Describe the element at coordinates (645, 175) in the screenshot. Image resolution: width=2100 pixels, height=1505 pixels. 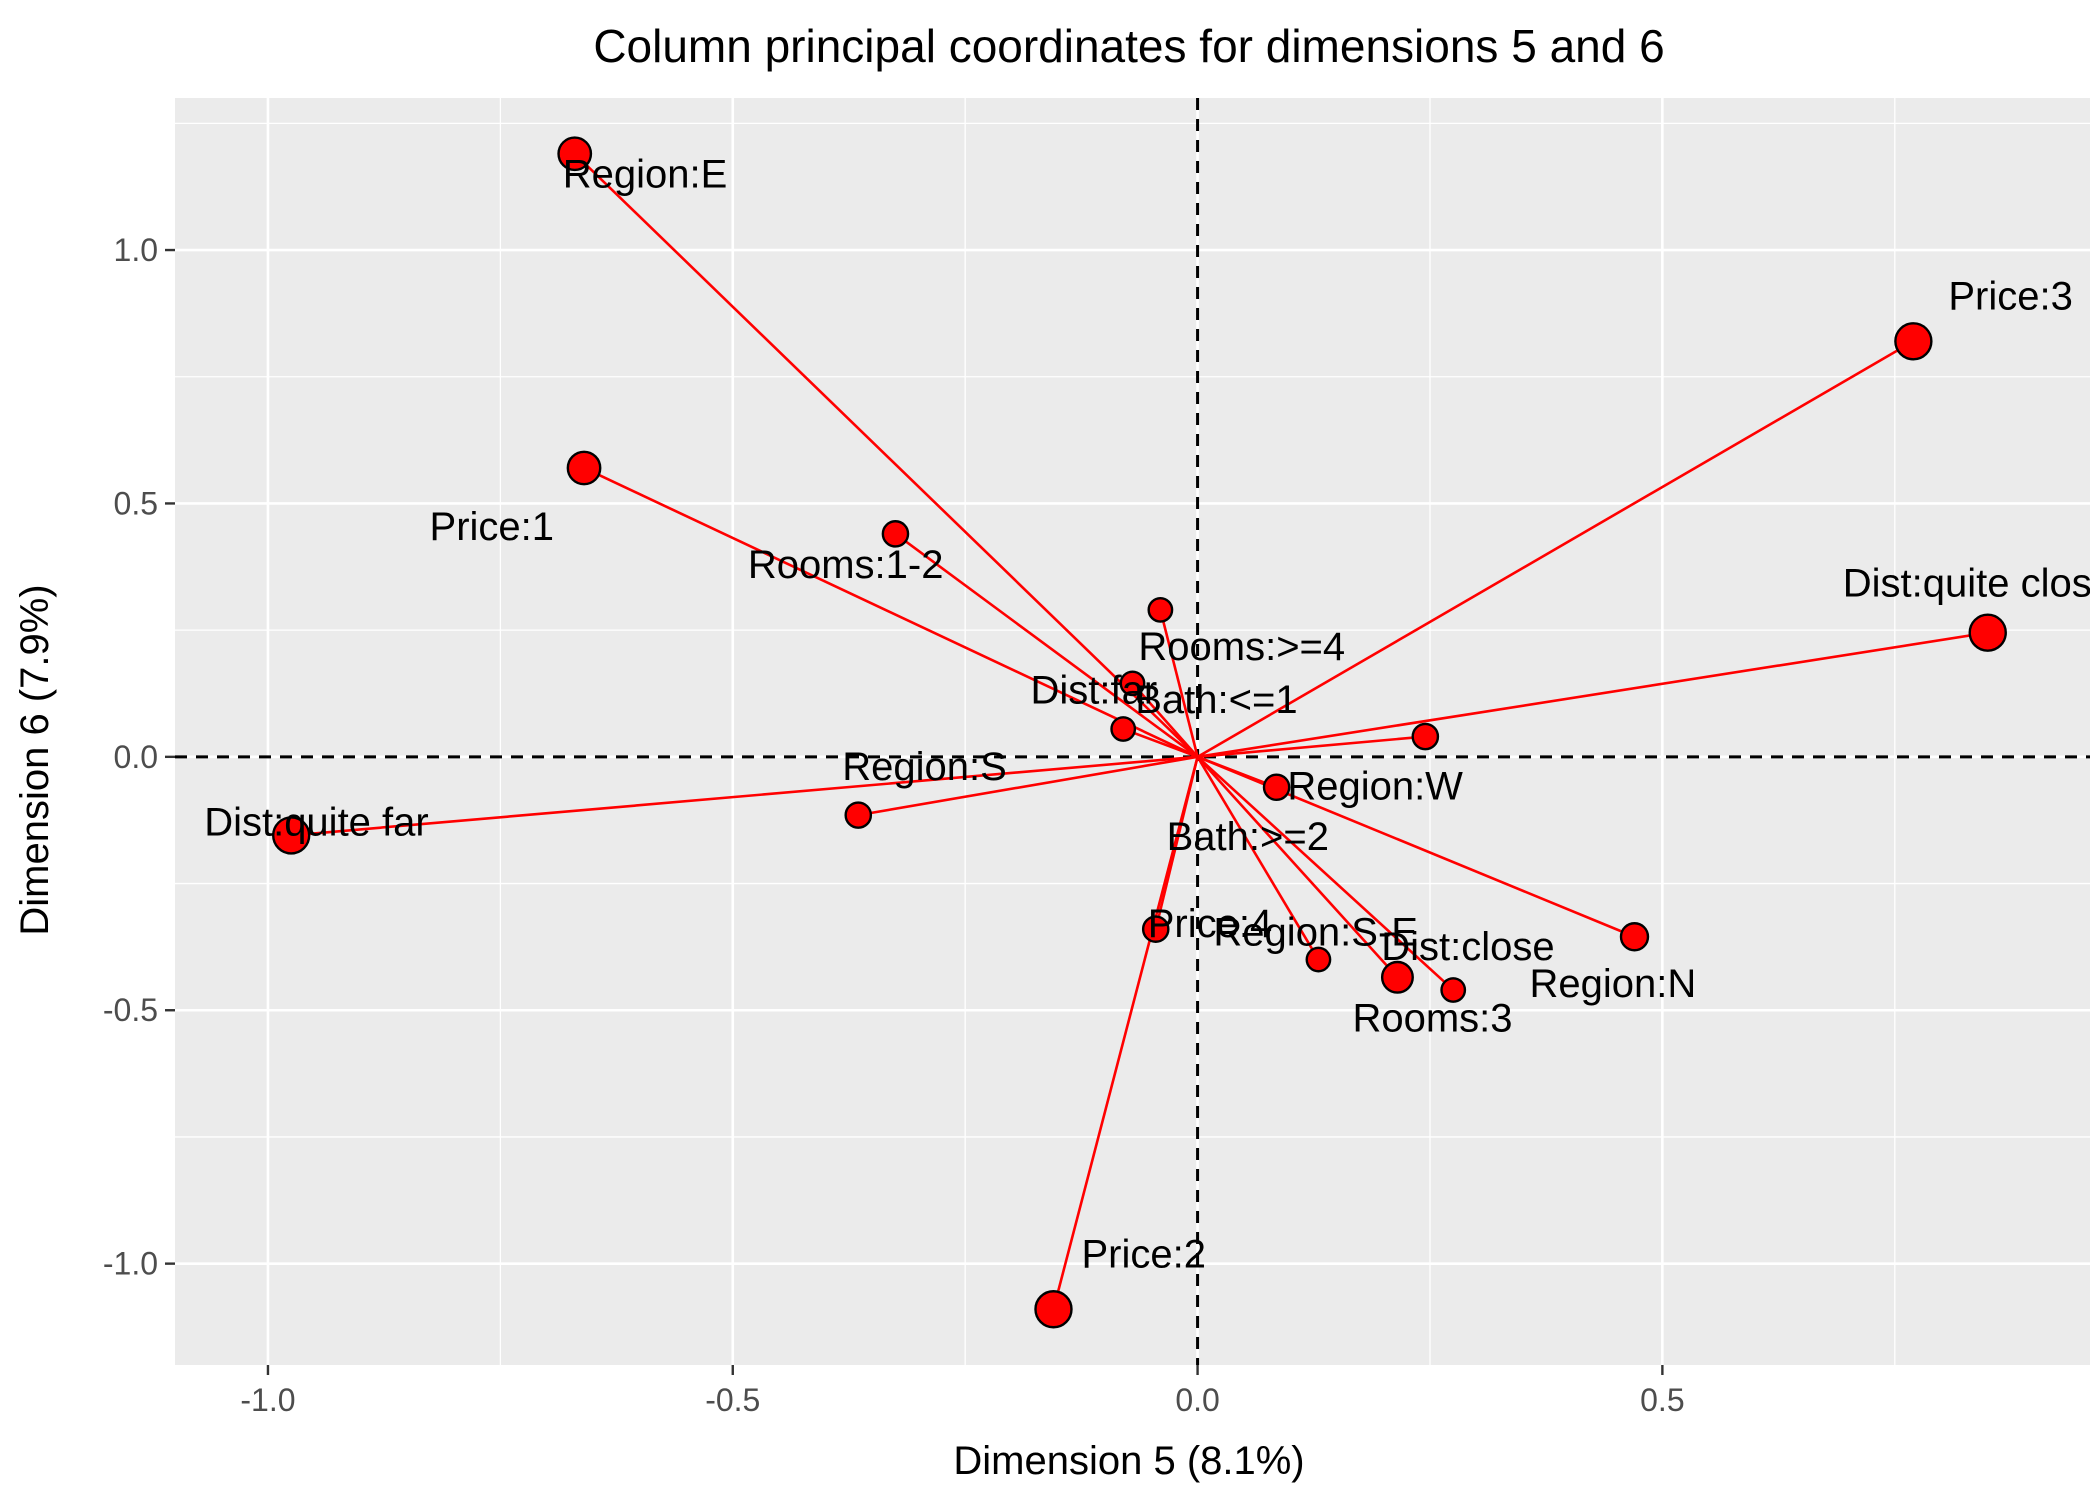
I see `point-label: Region:E` at that location.